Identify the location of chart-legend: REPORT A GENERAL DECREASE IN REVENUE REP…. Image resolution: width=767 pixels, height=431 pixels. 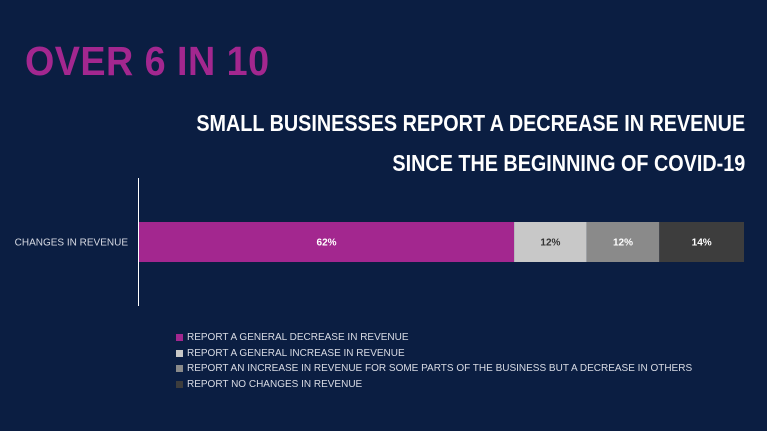
(434, 361).